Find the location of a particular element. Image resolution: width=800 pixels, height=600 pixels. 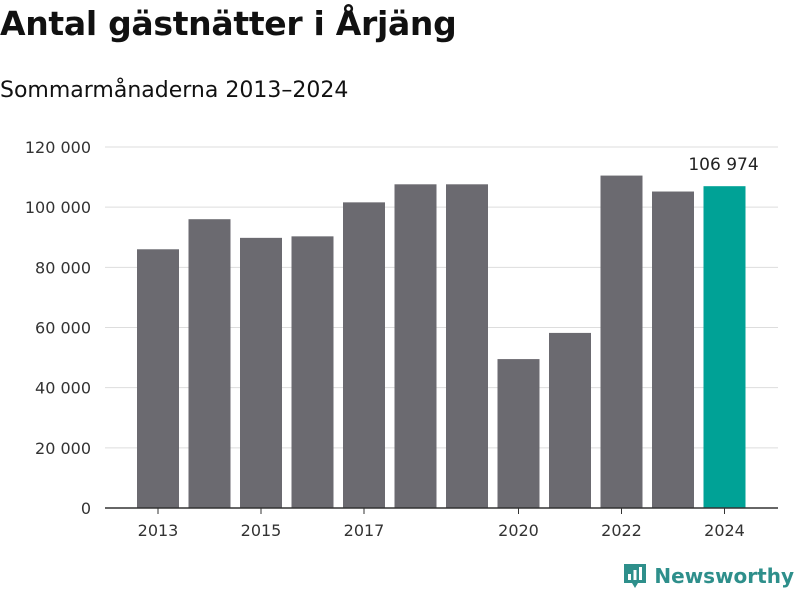

bar-2016 is located at coordinates (312, 372).